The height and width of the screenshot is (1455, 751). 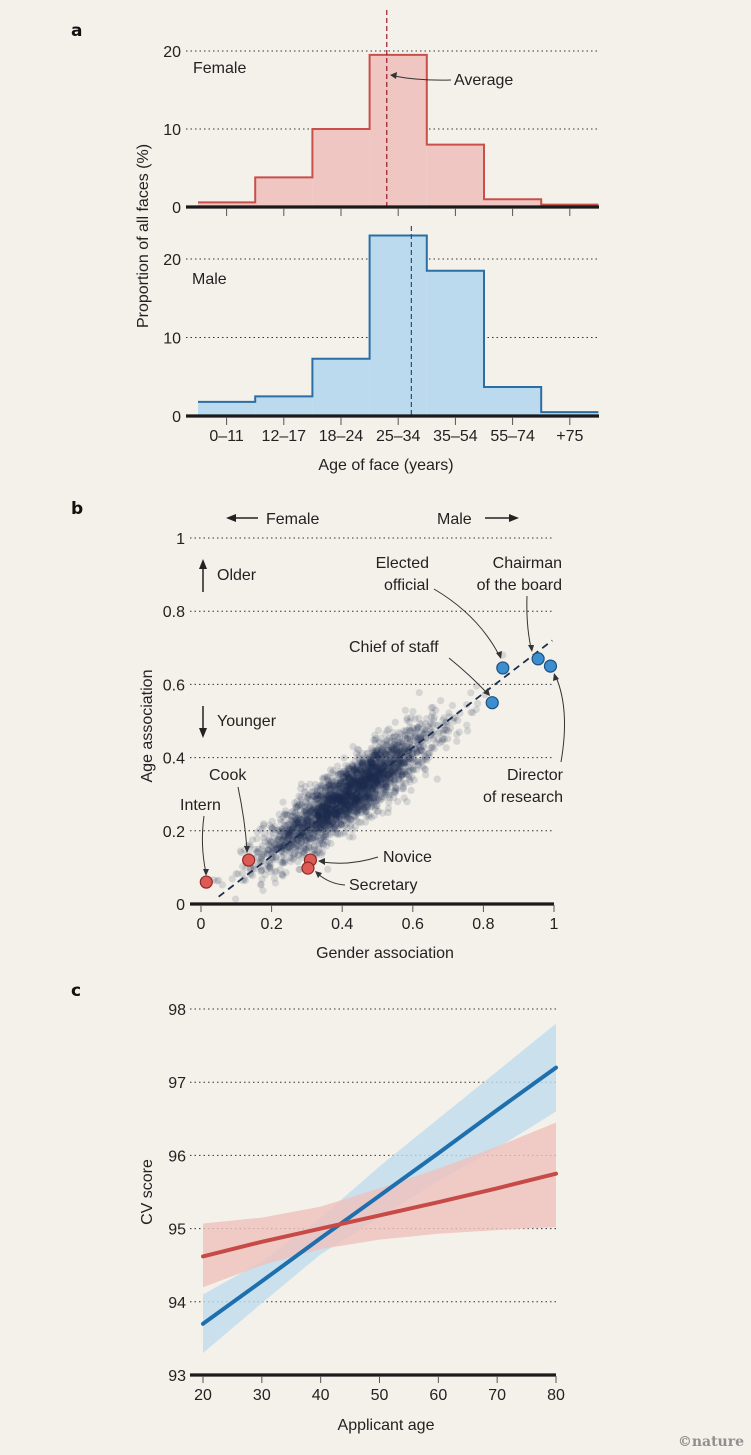 What do you see at coordinates (503, 668) in the screenshot?
I see `highlight-point-elected-official` at bounding box center [503, 668].